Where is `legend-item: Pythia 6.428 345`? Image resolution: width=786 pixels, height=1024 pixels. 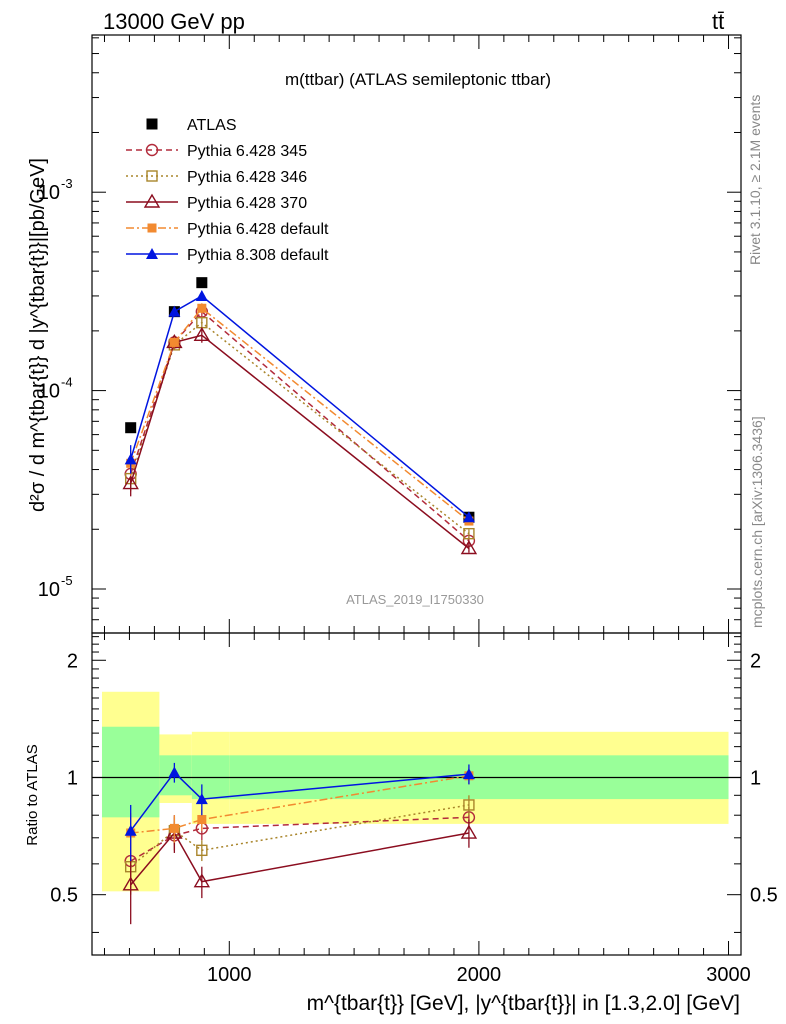
legend-item: Pythia 6.428 345 is located at coordinates (216, 151).